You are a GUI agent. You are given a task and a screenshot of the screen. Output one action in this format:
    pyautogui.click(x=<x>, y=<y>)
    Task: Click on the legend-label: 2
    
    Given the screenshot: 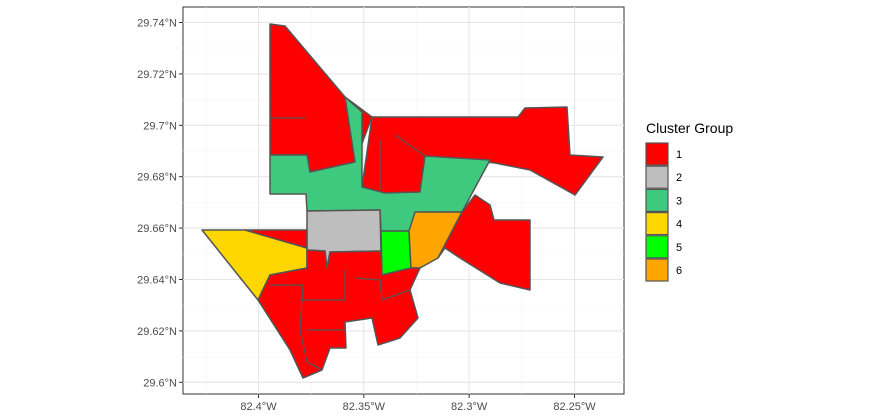 What is the action you would take?
    pyautogui.click(x=679, y=178)
    